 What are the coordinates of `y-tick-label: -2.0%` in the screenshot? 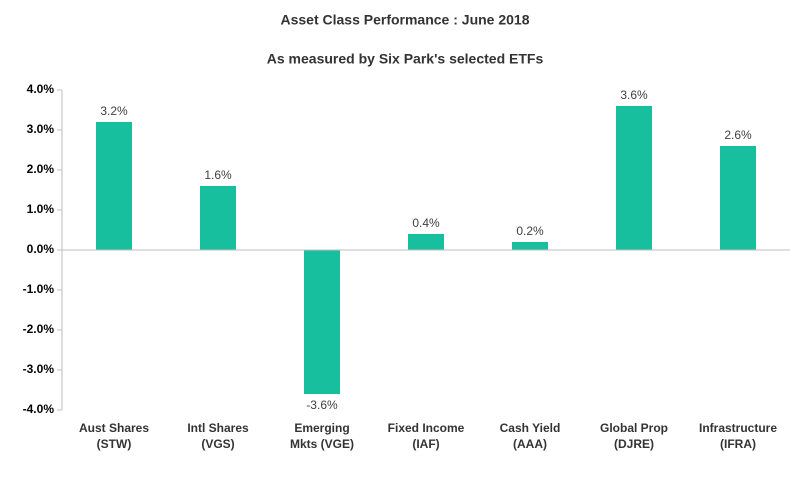 It's located at (39, 329).